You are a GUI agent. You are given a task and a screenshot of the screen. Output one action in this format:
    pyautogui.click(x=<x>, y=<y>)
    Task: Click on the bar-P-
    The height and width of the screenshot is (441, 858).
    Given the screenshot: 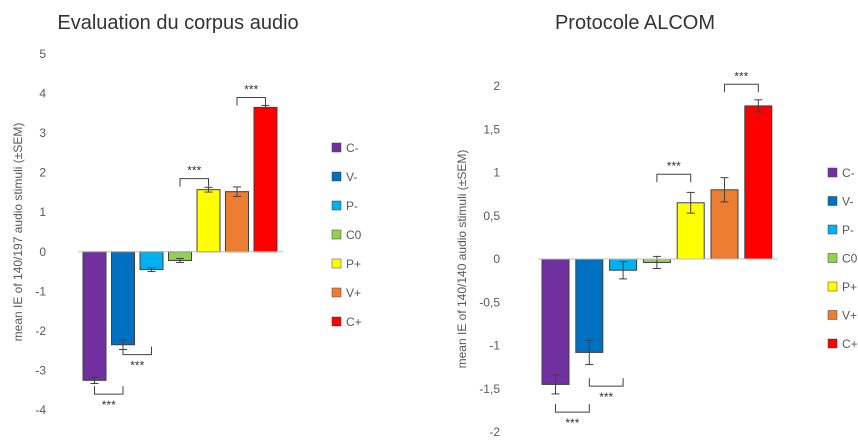 What is the action you would take?
    pyautogui.click(x=151, y=261)
    